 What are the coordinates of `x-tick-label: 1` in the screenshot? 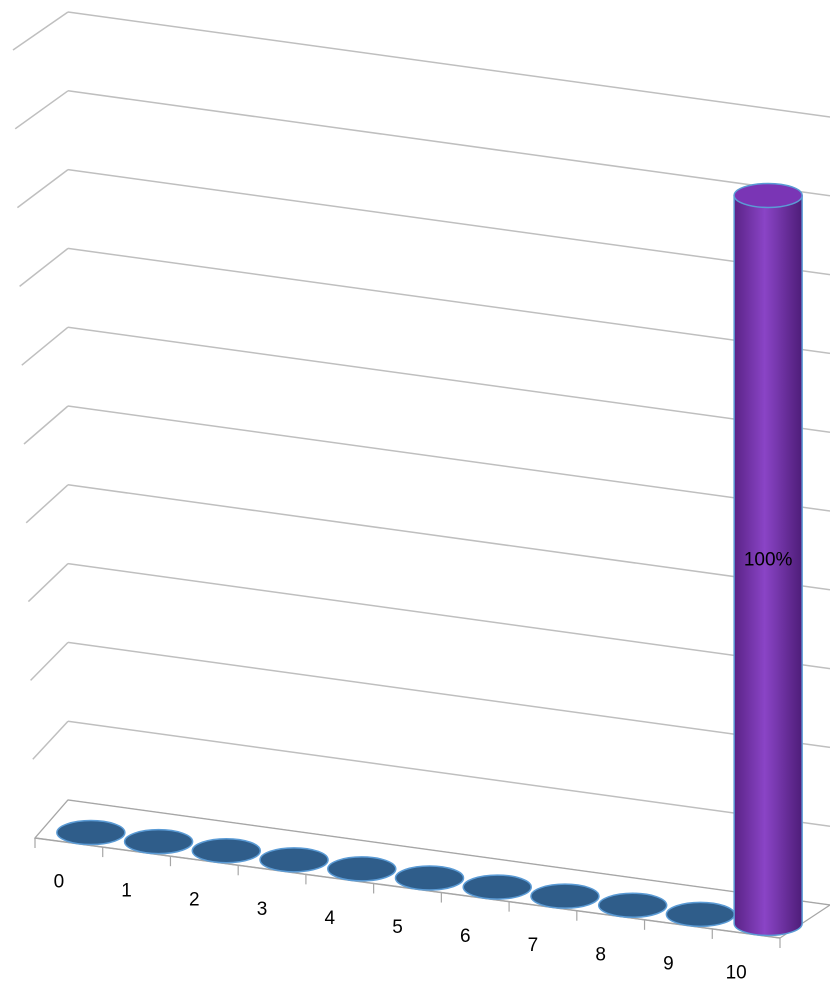 It's located at (126, 891).